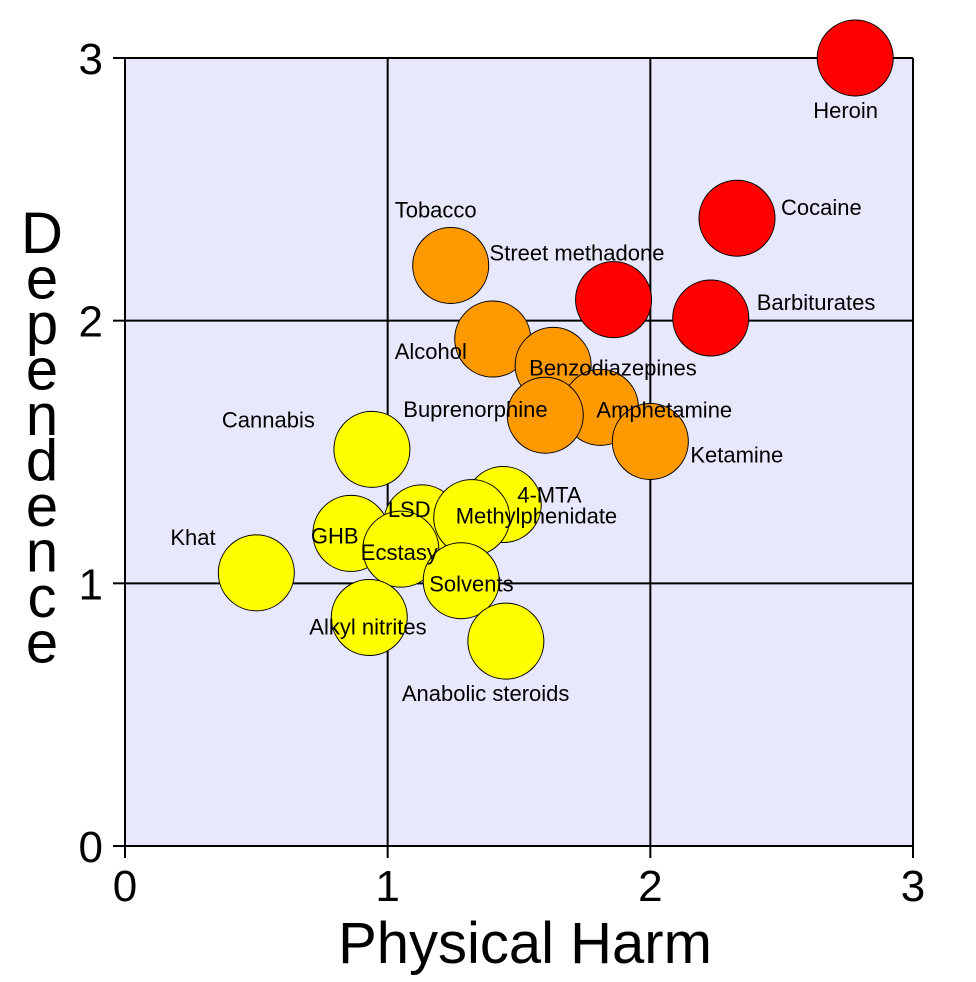  I want to click on point-label: Barbiturates, so click(816, 302).